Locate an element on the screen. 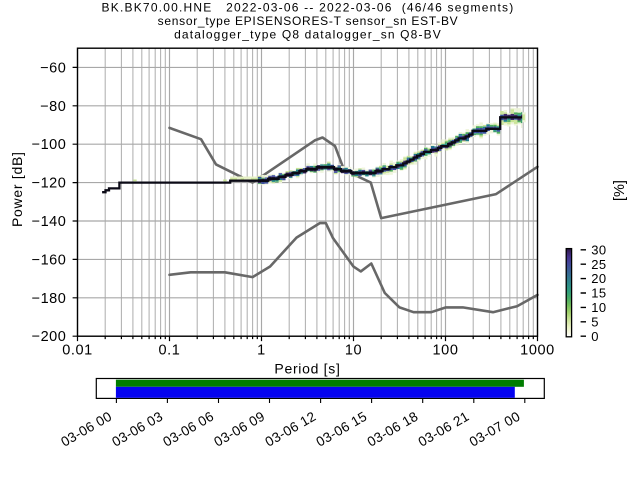  svg-text: 0.01 is located at coordinates (77, 351).